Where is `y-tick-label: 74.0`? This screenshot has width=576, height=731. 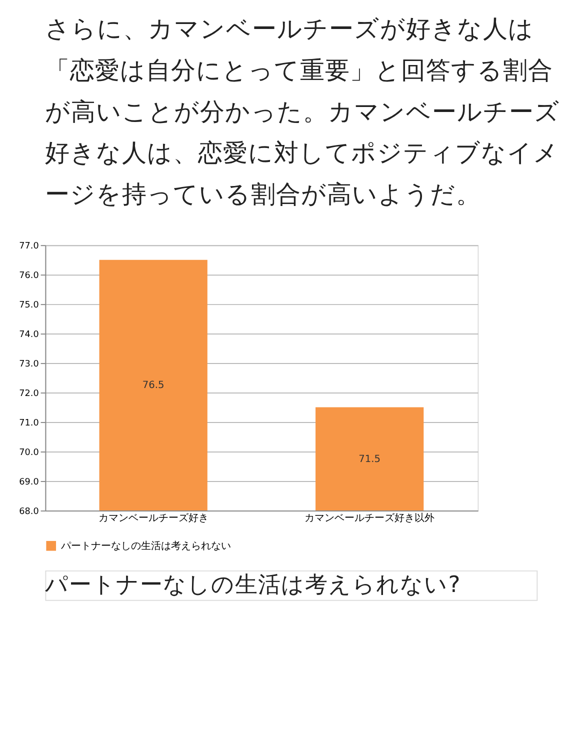
y-tick-label: 74.0 is located at coordinates (29, 335).